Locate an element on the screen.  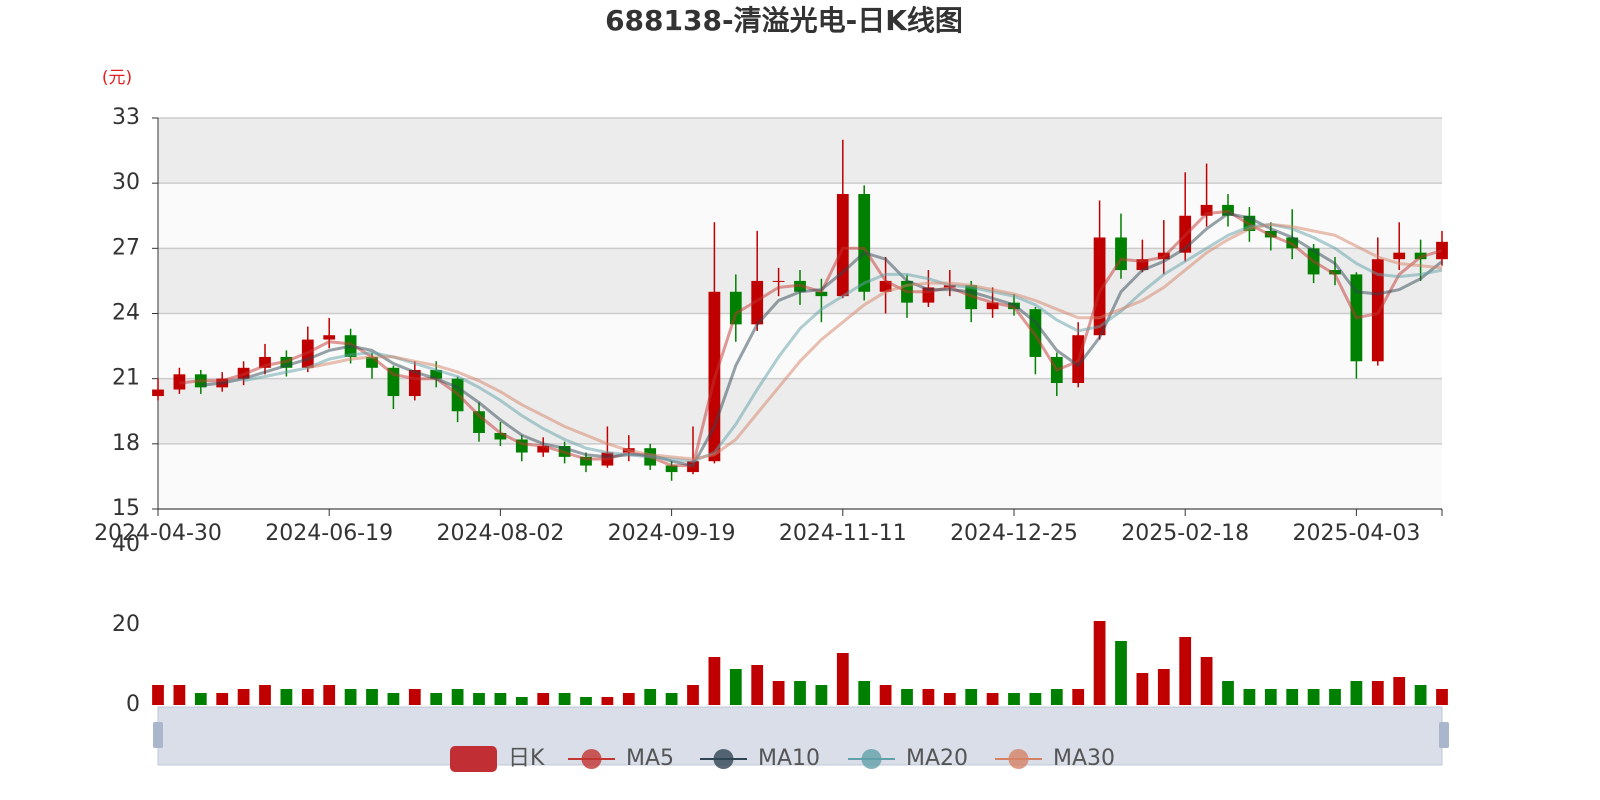
legend-label: 日K is located at coordinates (526, 758).